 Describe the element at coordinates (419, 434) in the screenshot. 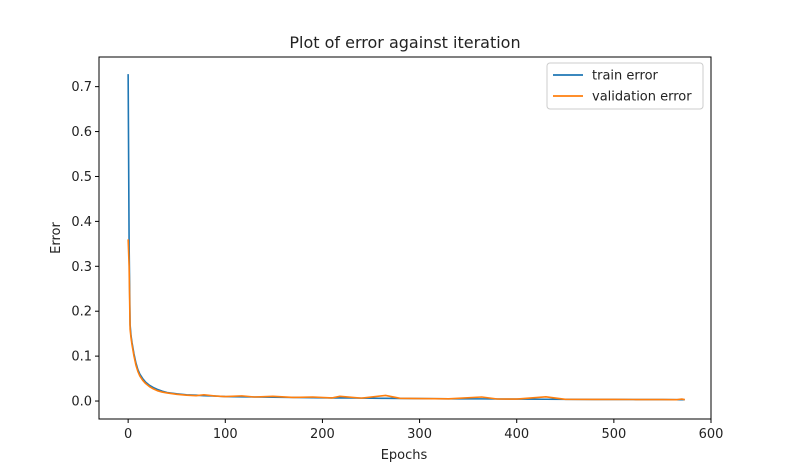

I see `x-tick-label: 300` at that location.